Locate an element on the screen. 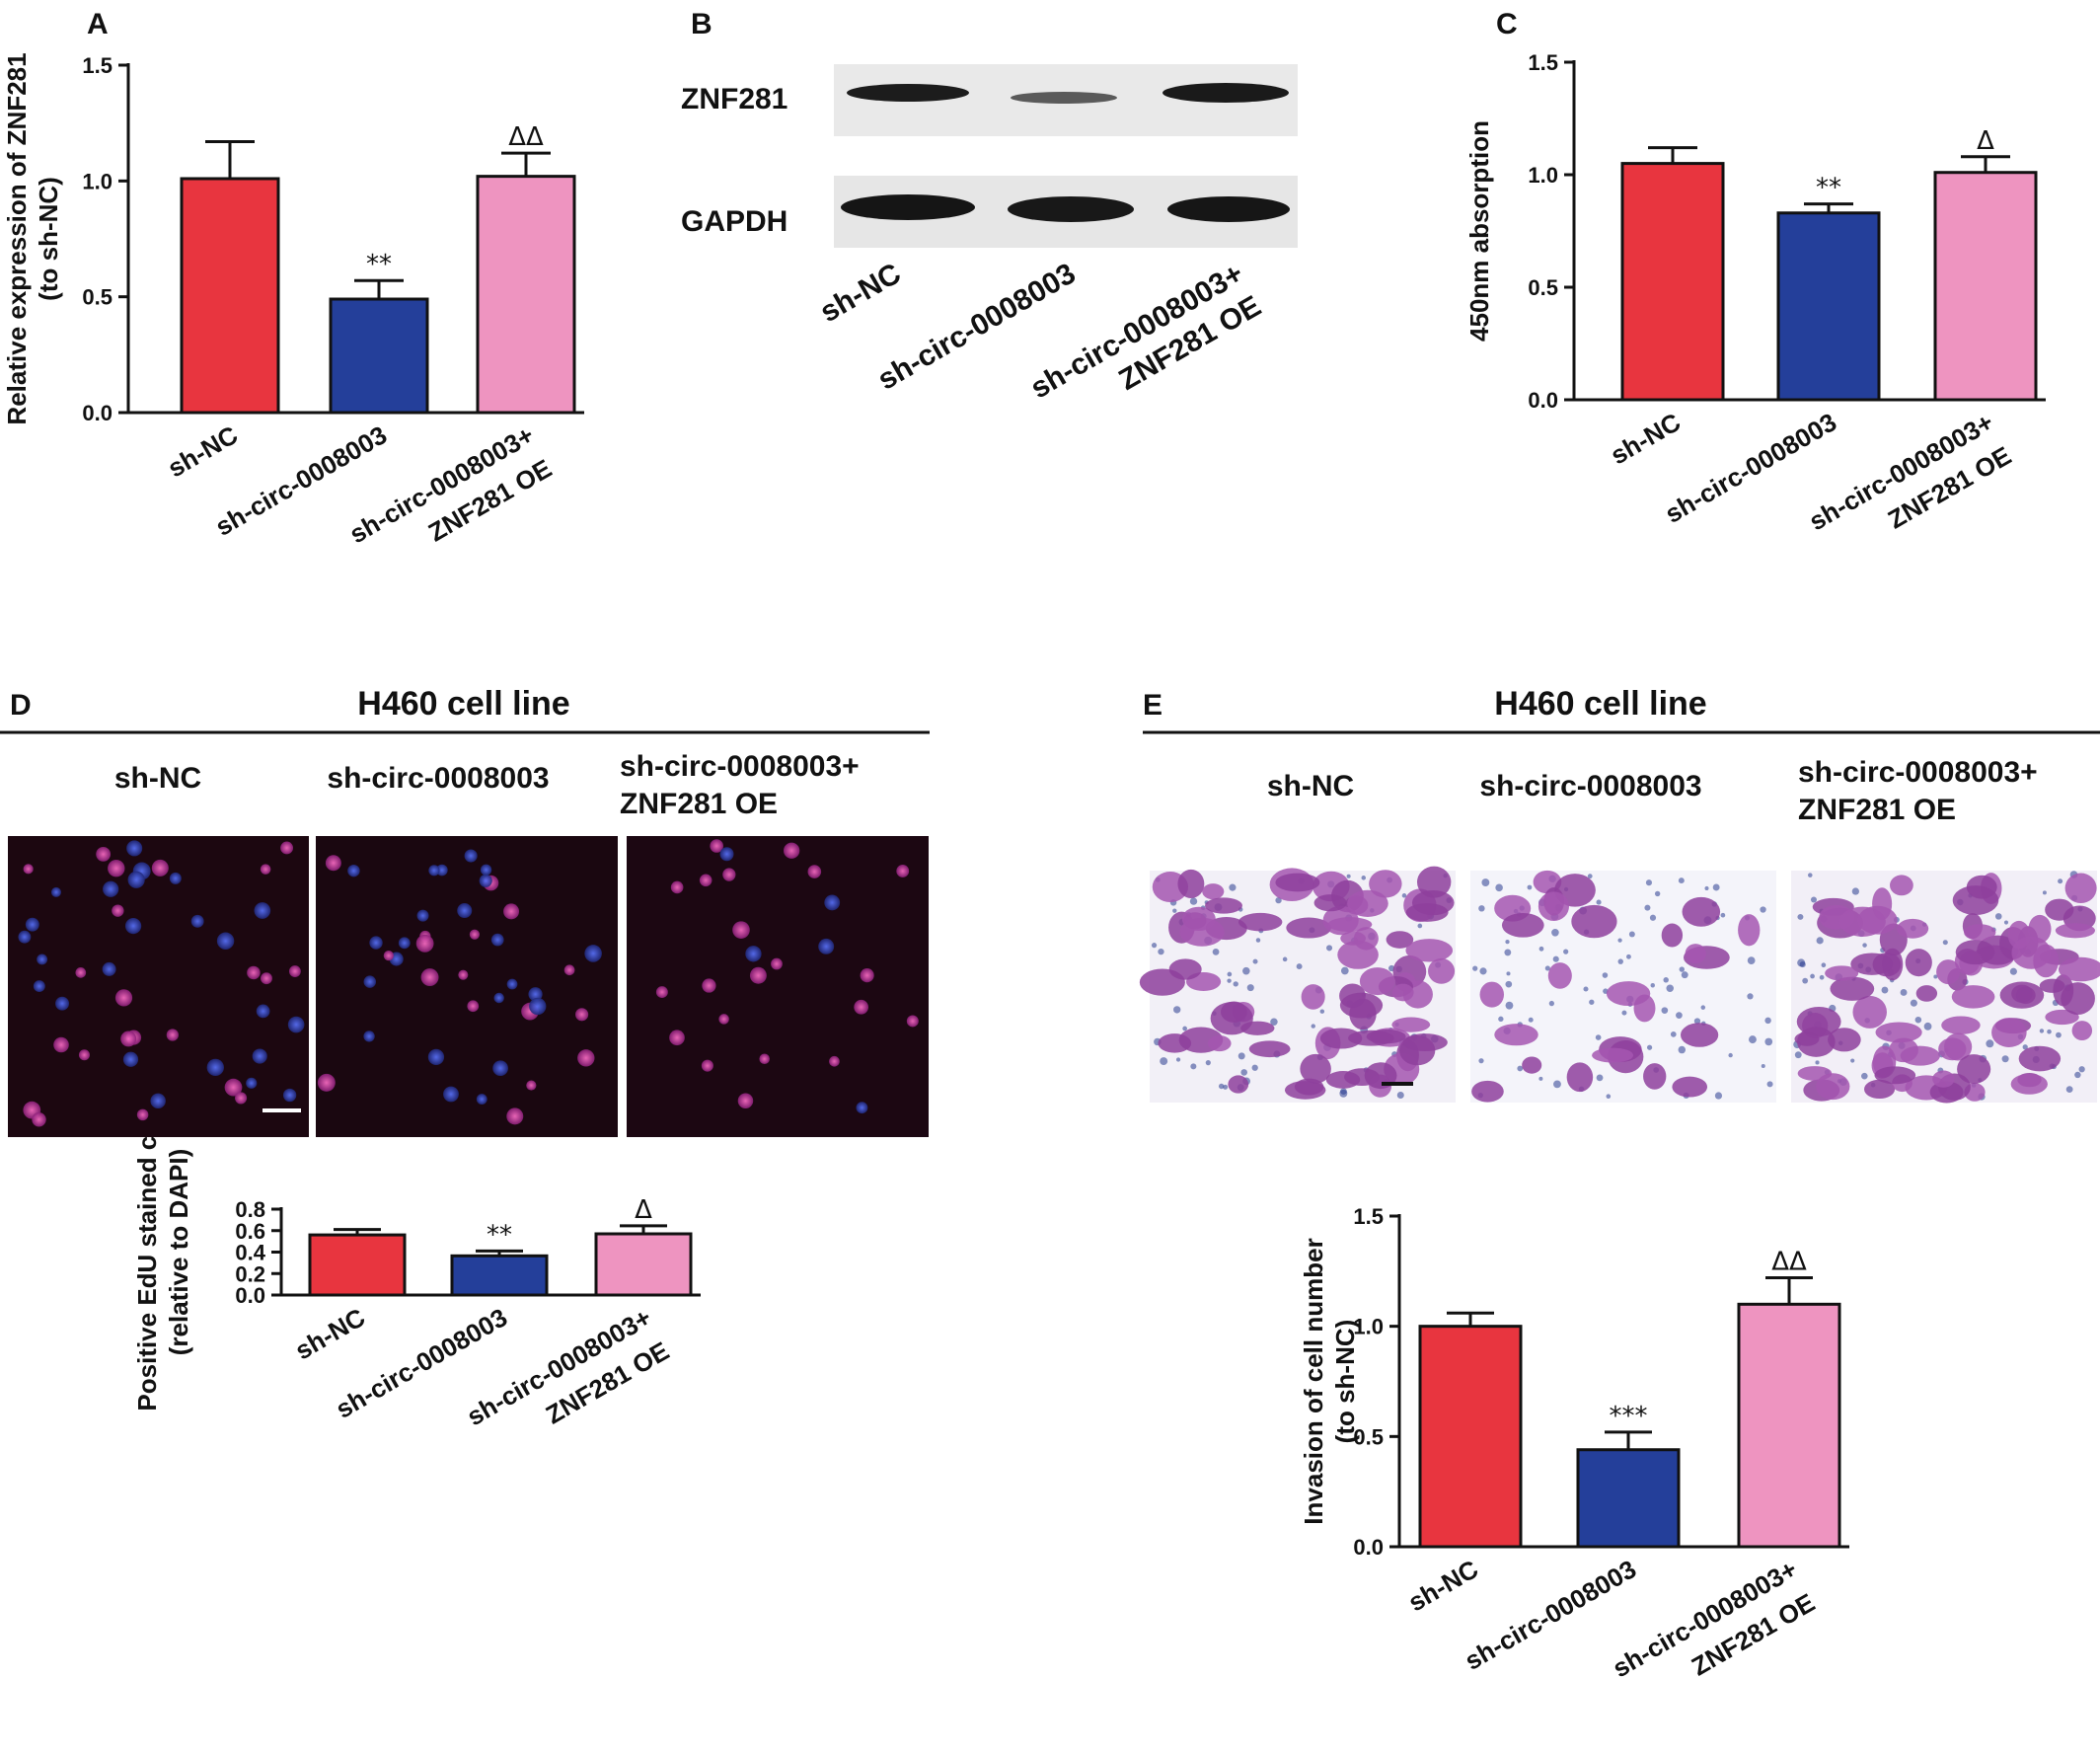 The height and width of the screenshot is (1755, 2100). chart-d-significance-label: Δ is located at coordinates (643, 1210).